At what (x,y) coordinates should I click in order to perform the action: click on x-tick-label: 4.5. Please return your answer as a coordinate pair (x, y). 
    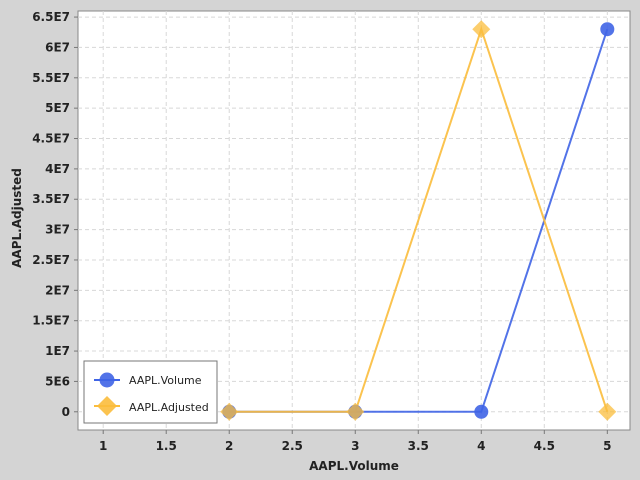
    Looking at the image, I should click on (544, 446).